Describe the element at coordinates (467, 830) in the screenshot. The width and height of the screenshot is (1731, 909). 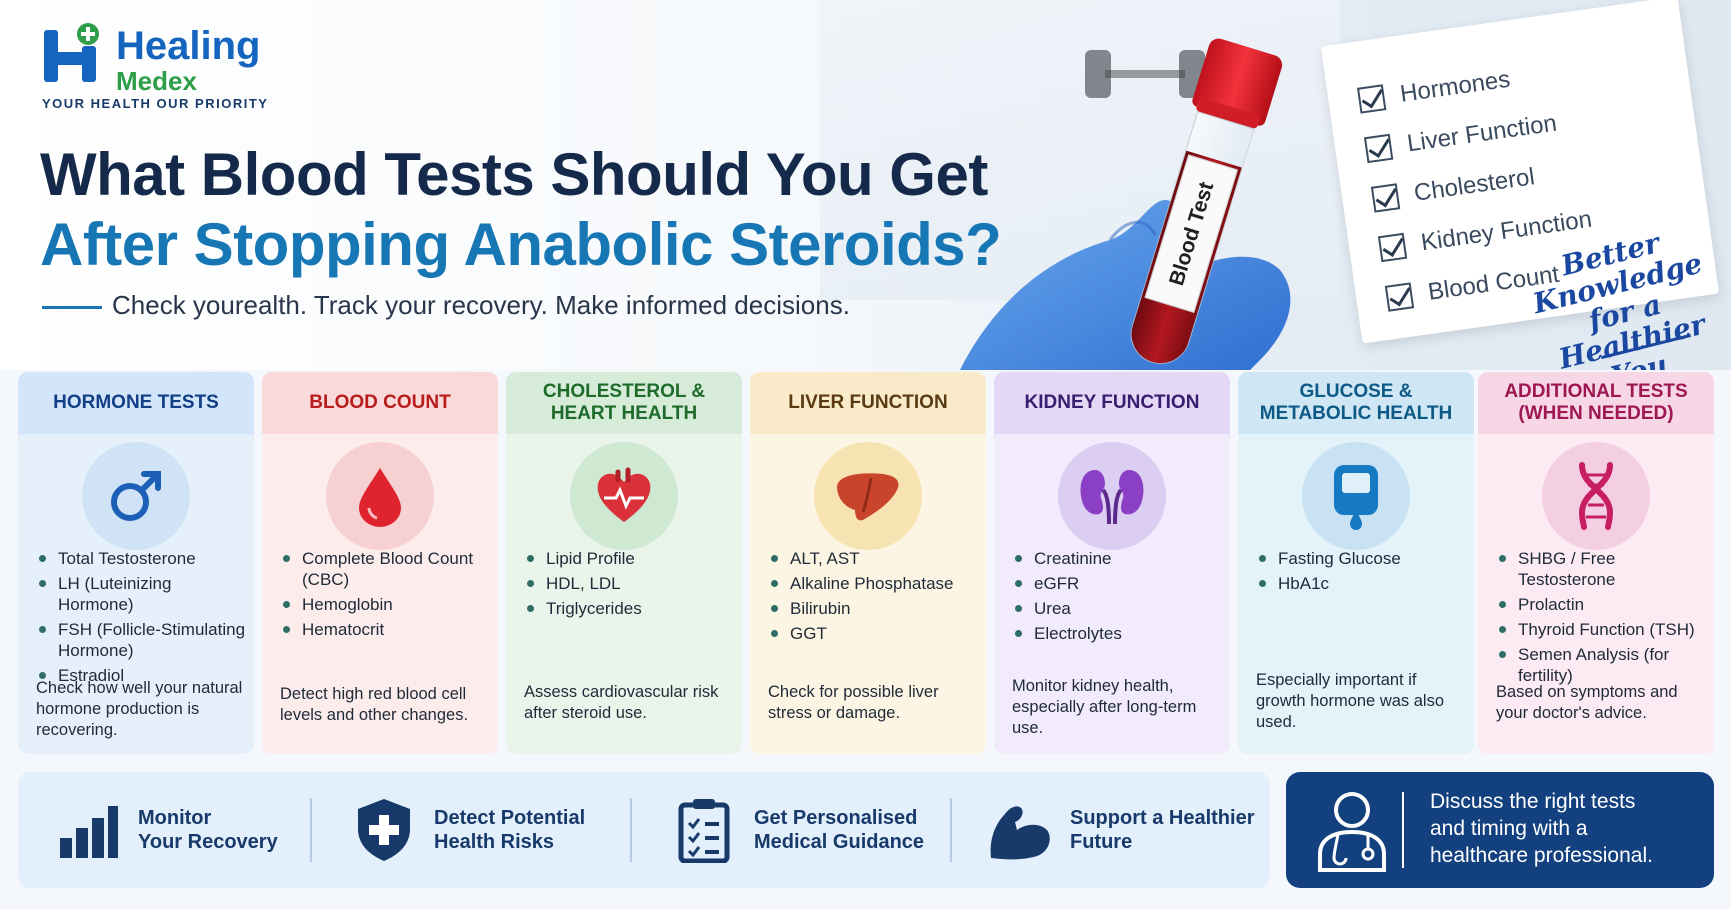
I see `benefit-detect-risks: Detect Potential Health Risks` at that location.